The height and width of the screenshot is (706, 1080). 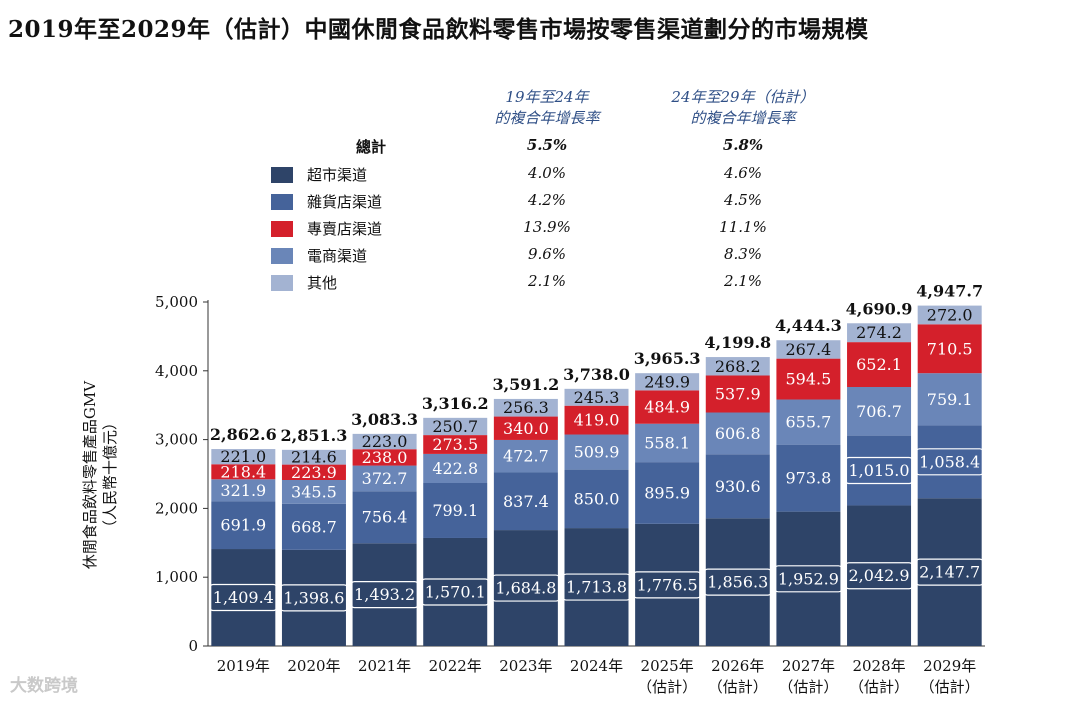 What do you see at coordinates (596, 666) in the screenshot?
I see `x-tick-label: 2024年` at bounding box center [596, 666].